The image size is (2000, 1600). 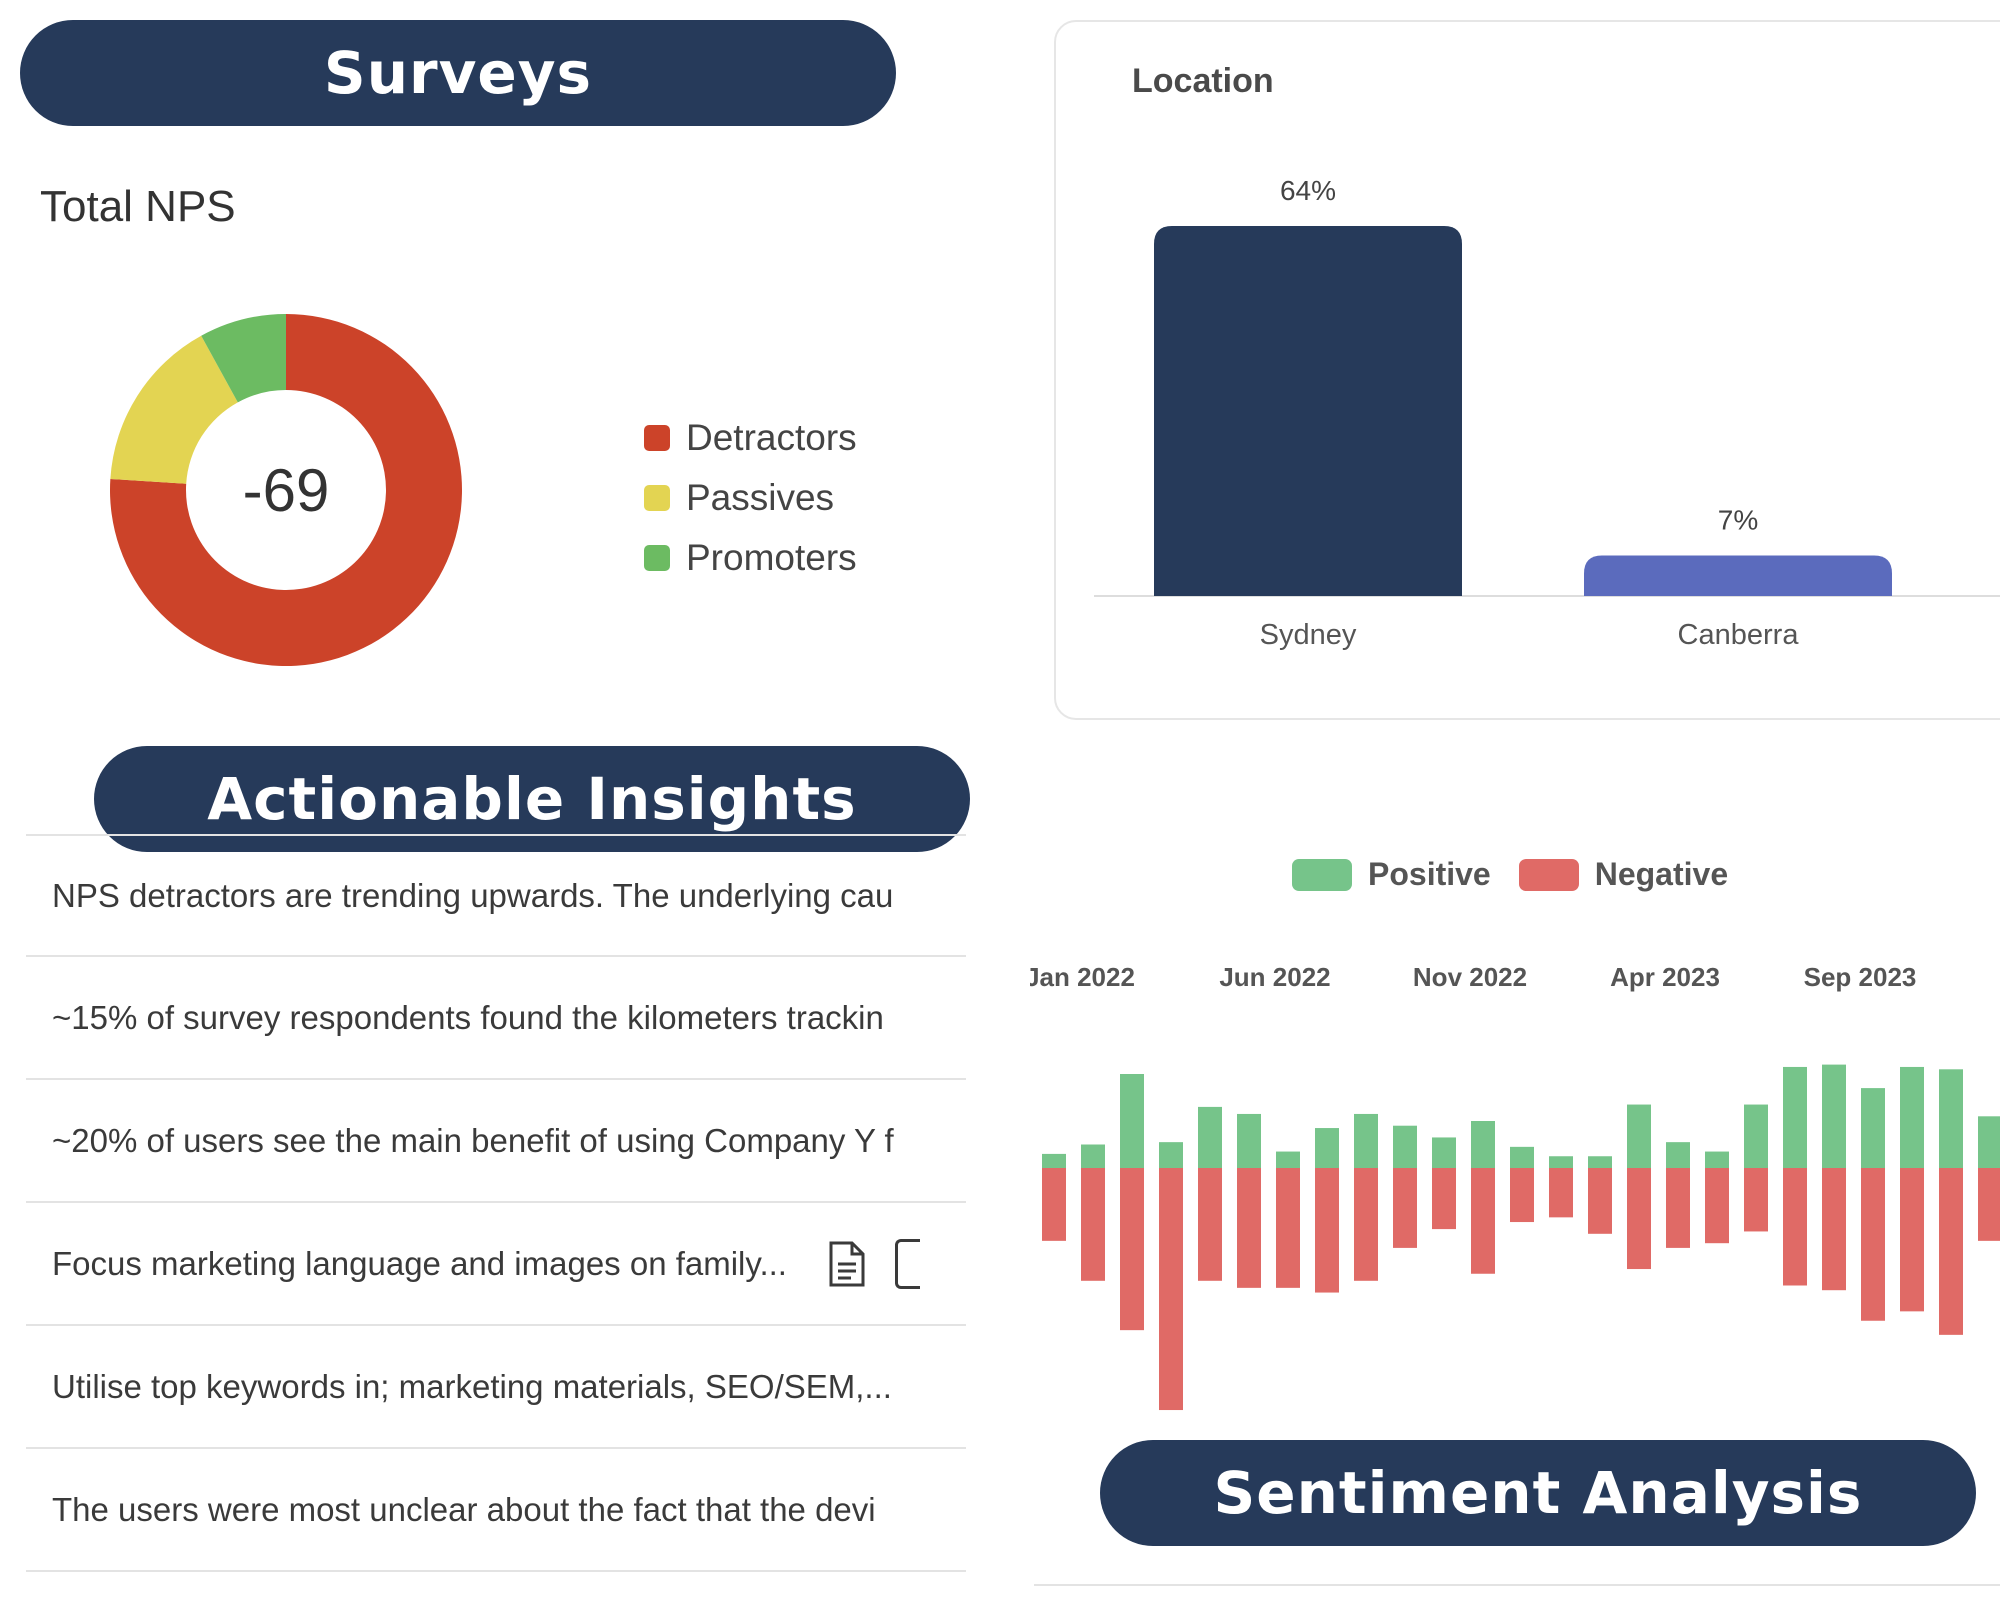 I want to click on nps-value: -69, so click(x=286, y=490).